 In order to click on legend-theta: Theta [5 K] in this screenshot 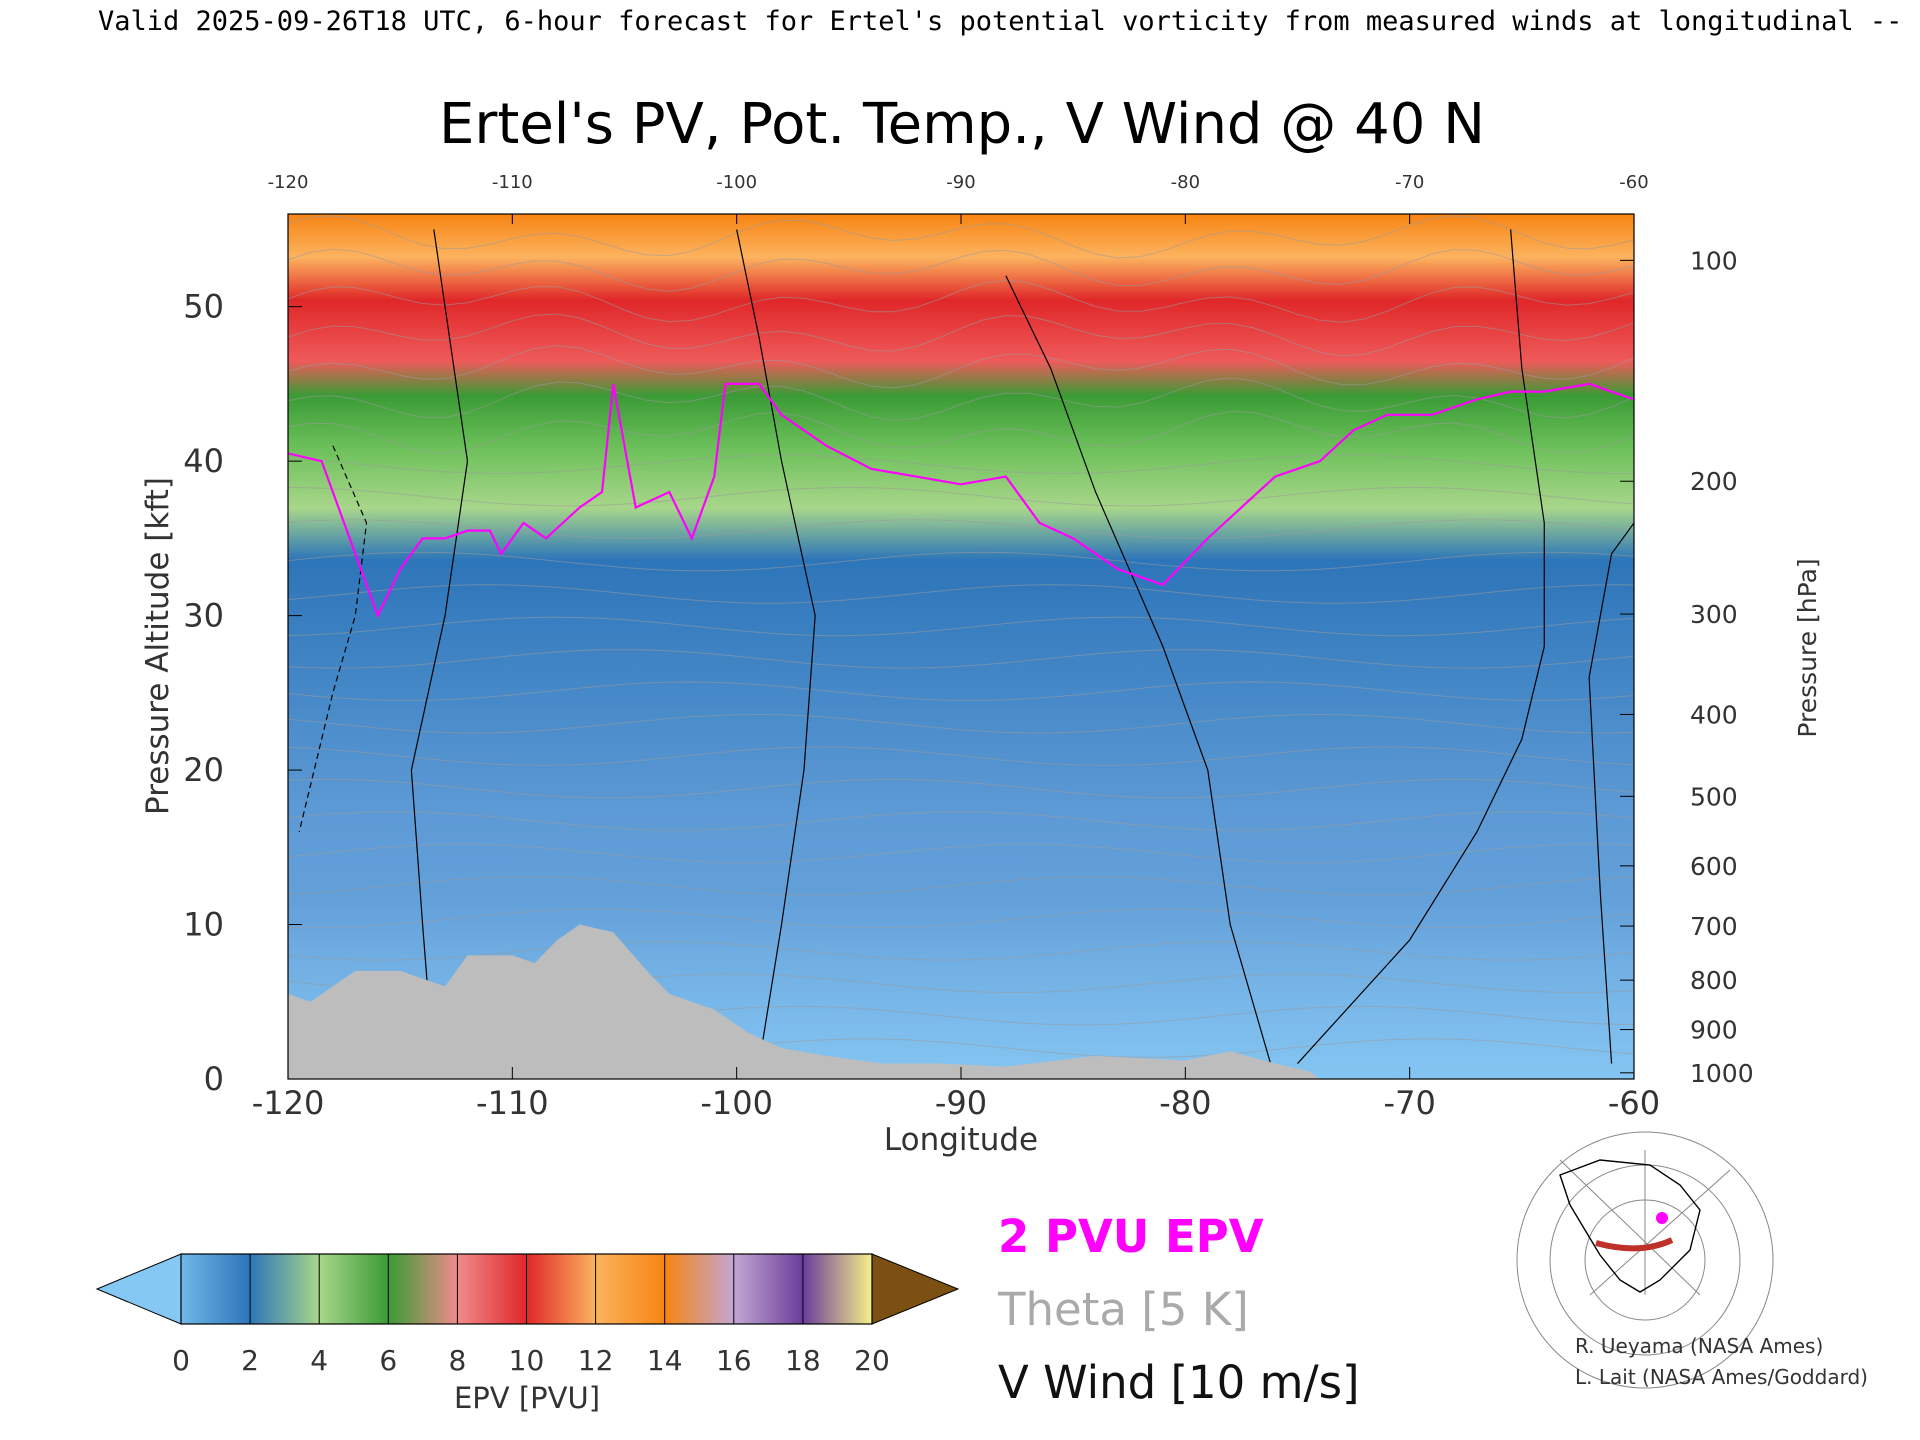, I will do `click(1123, 1309)`.